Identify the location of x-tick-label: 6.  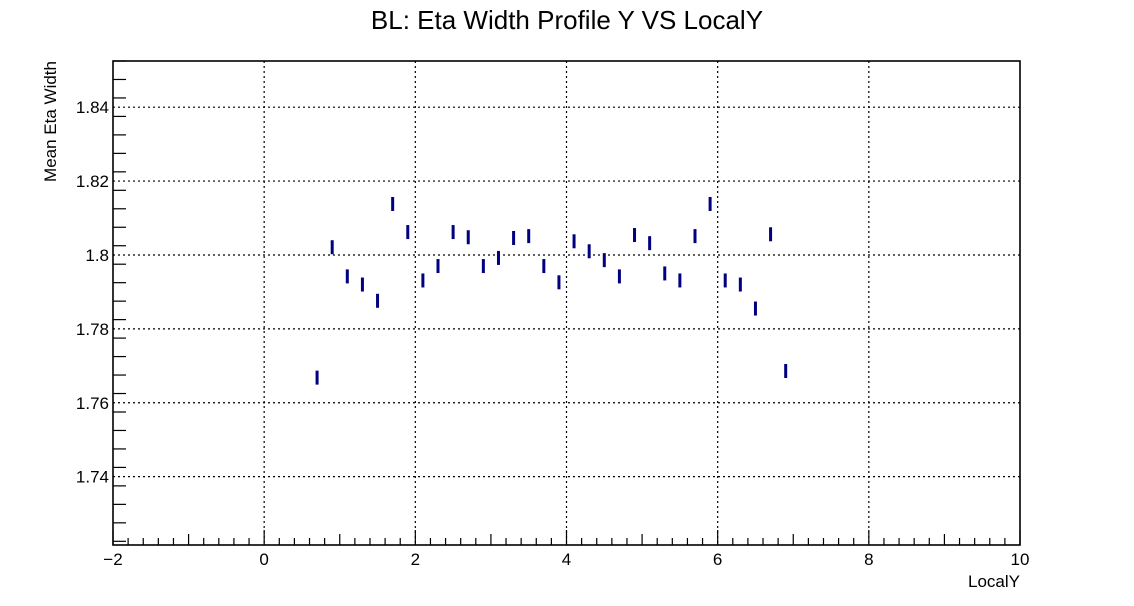
(717, 559).